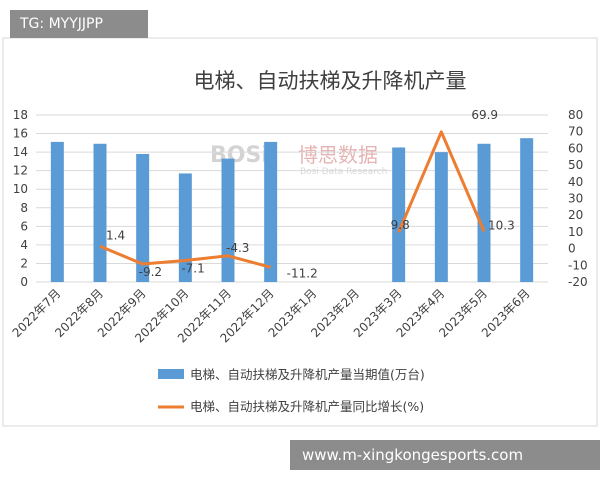 The width and height of the screenshot is (600, 484). Describe the element at coordinates (79, 24) in the screenshot. I see `tg-overlay: TG: MYYJJPP` at that location.